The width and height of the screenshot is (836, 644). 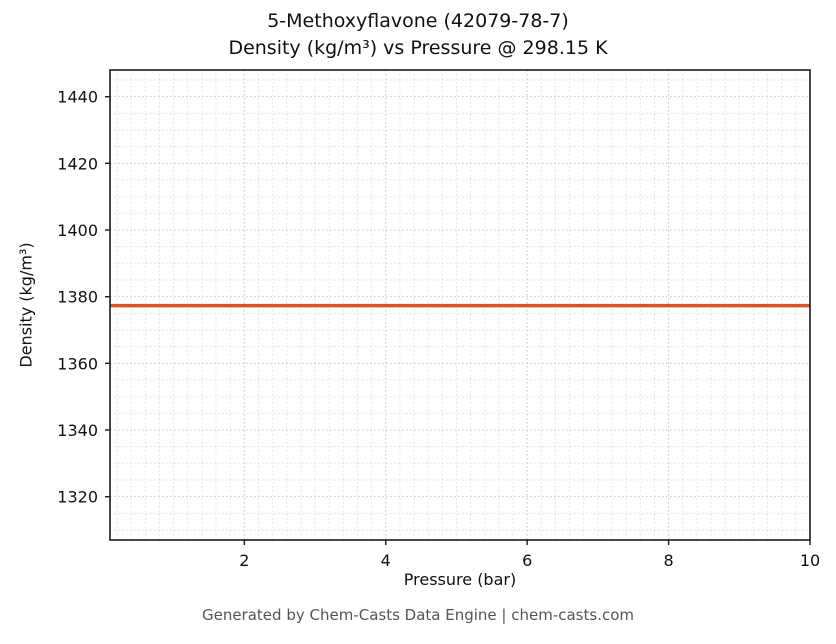 What do you see at coordinates (26, 305) in the screenshot?
I see `y-axis-label: Density (kg/m³)` at bounding box center [26, 305].